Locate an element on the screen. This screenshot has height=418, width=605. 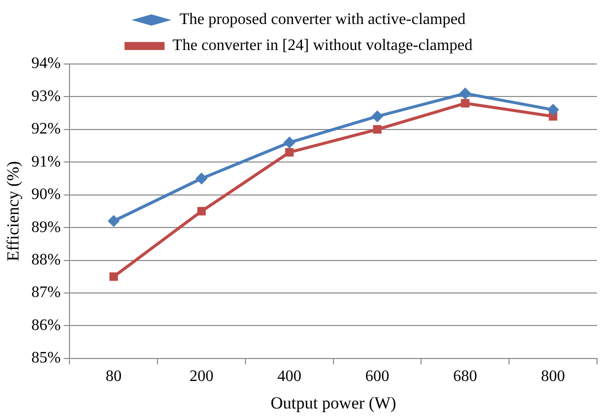
y-tick-label: 88% is located at coordinates (46, 259).